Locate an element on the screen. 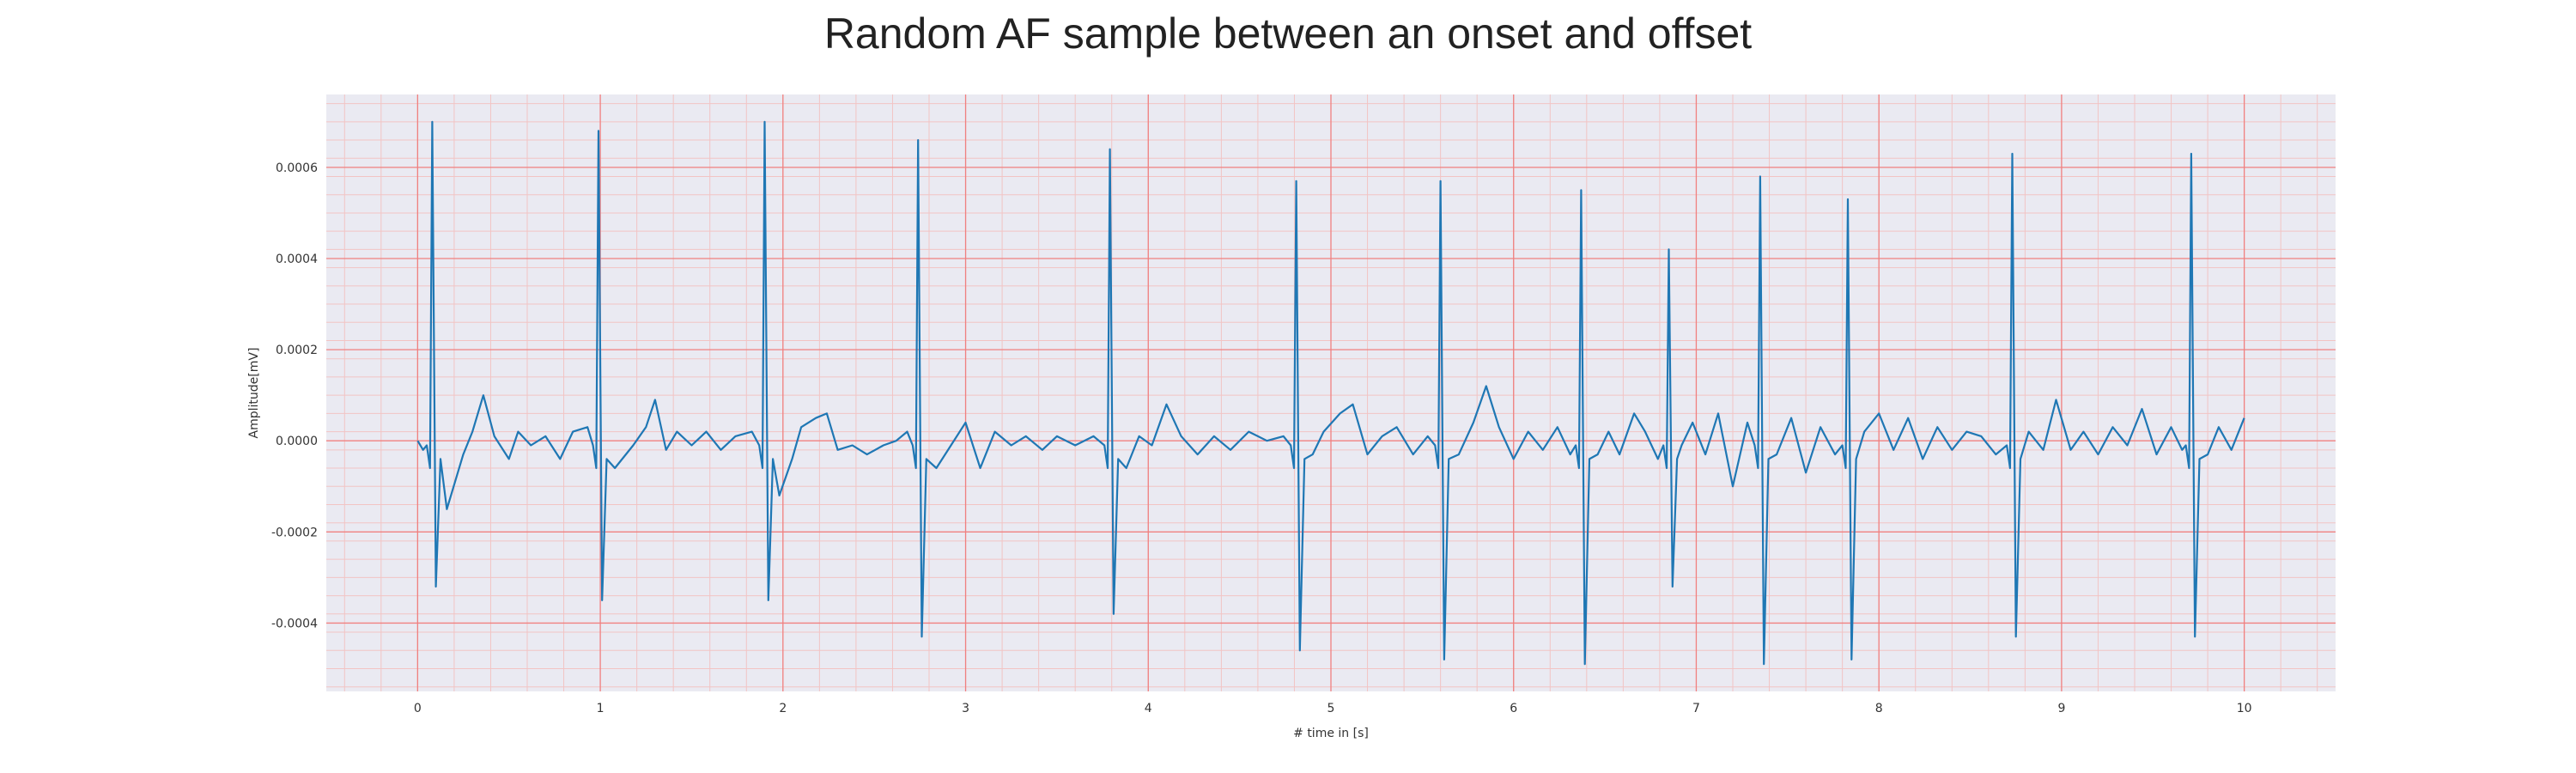  x-tick-label: 2 is located at coordinates (783, 708).